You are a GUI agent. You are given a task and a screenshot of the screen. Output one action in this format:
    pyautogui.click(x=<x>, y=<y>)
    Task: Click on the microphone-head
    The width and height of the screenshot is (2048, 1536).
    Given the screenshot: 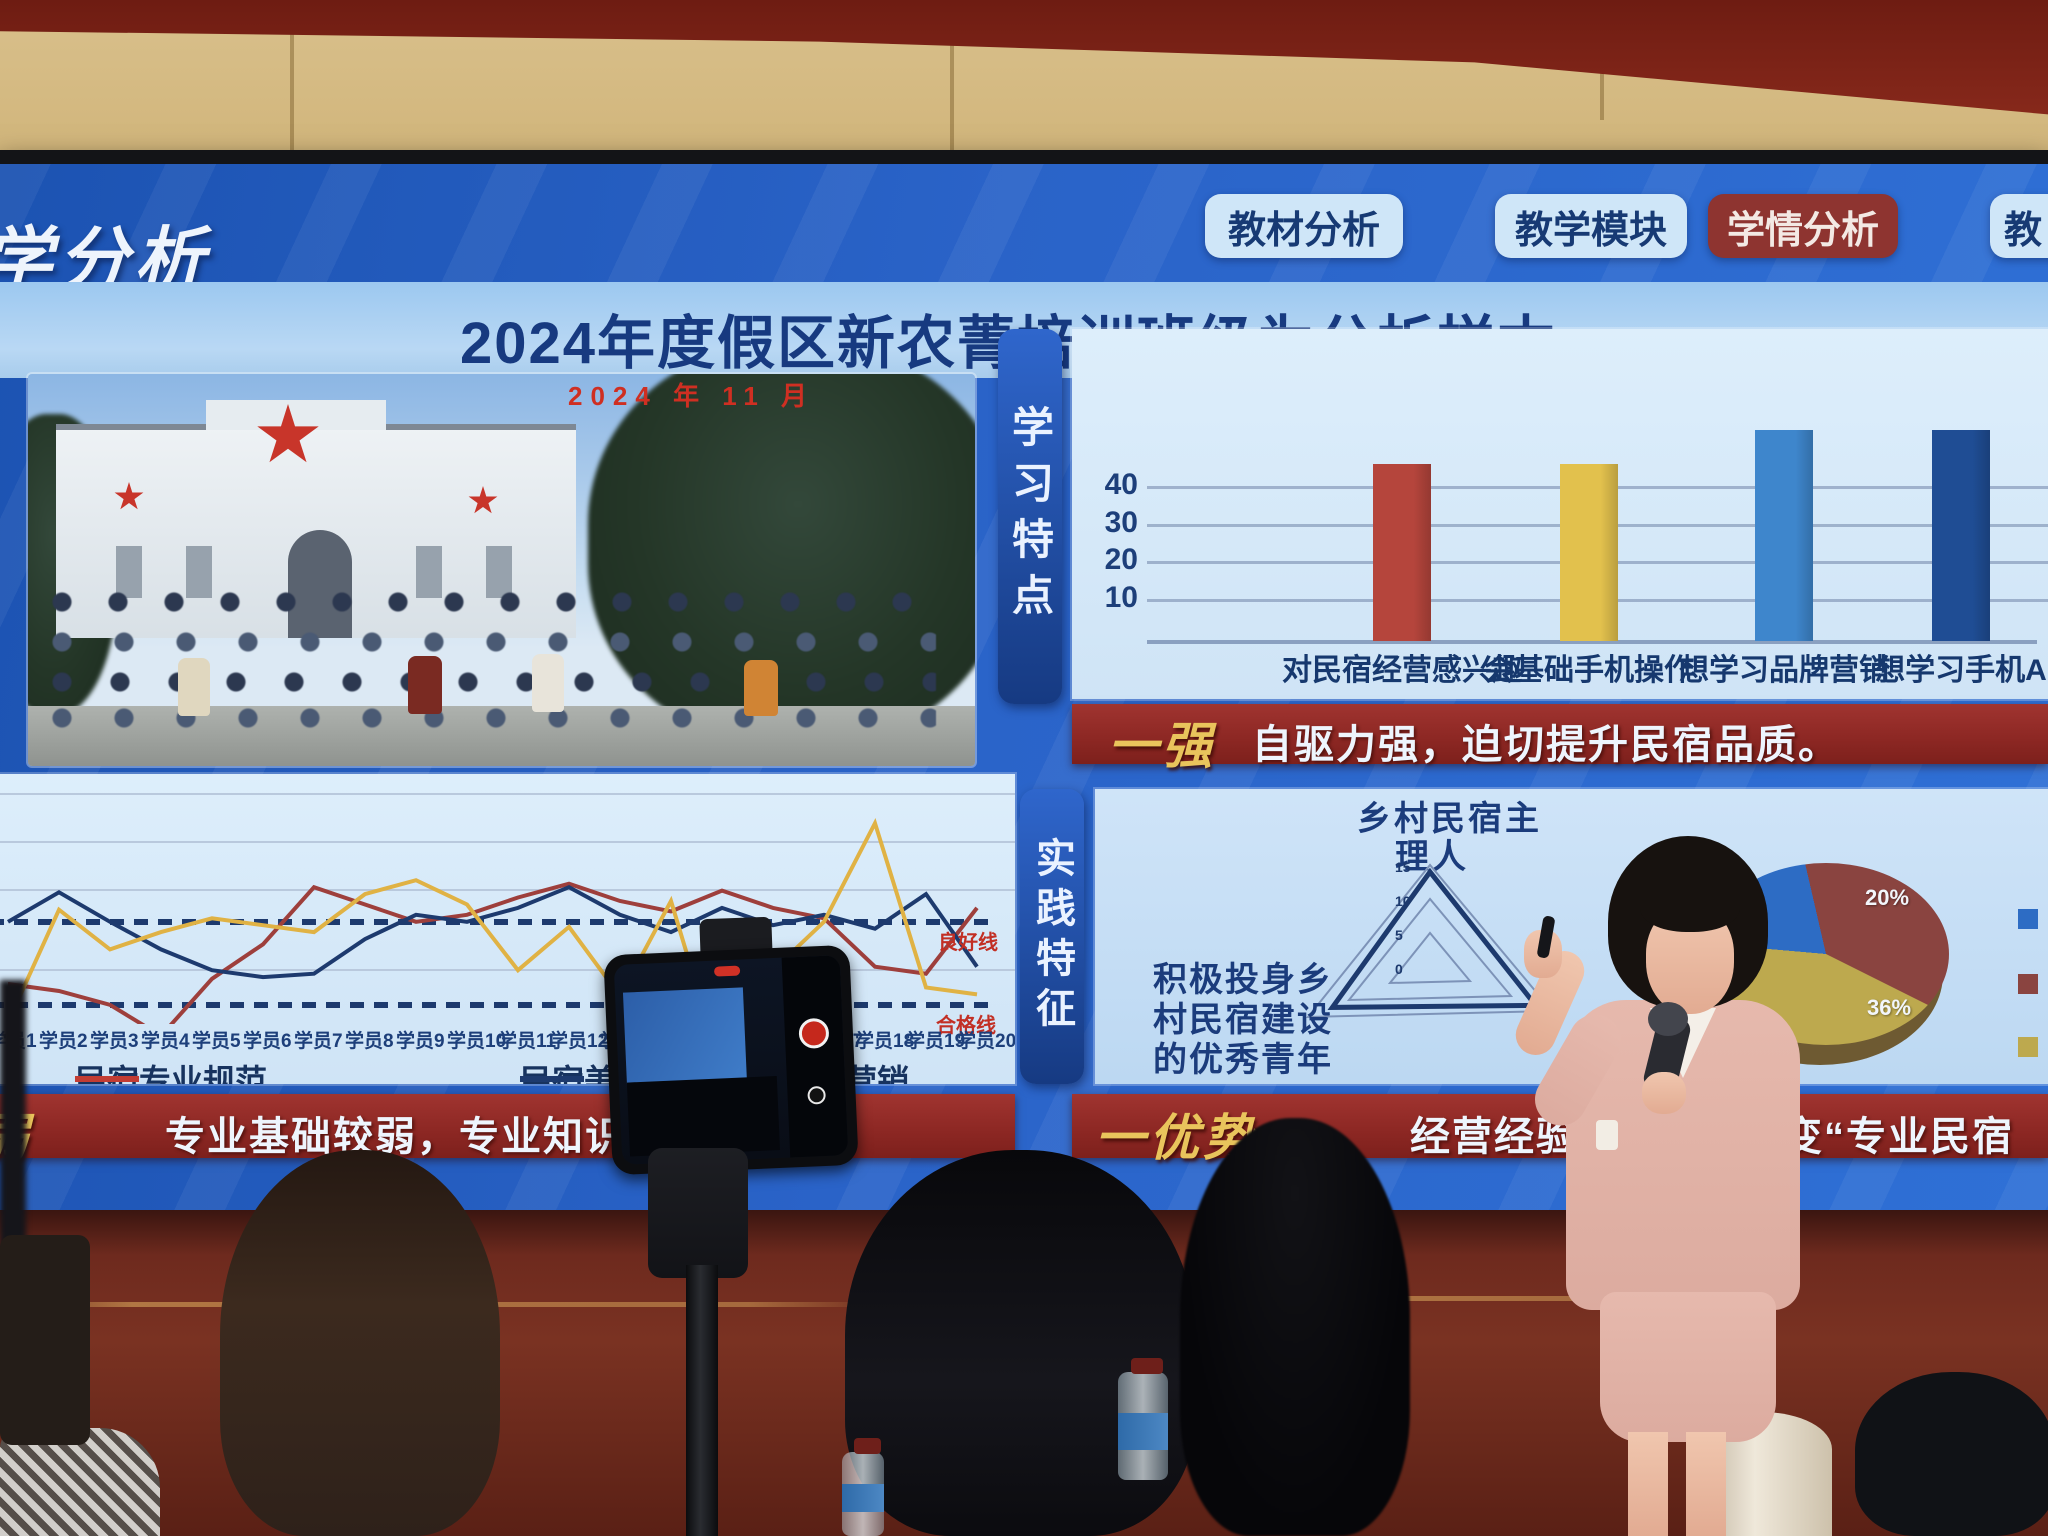 What is the action you would take?
    pyautogui.click(x=1668, y=1019)
    